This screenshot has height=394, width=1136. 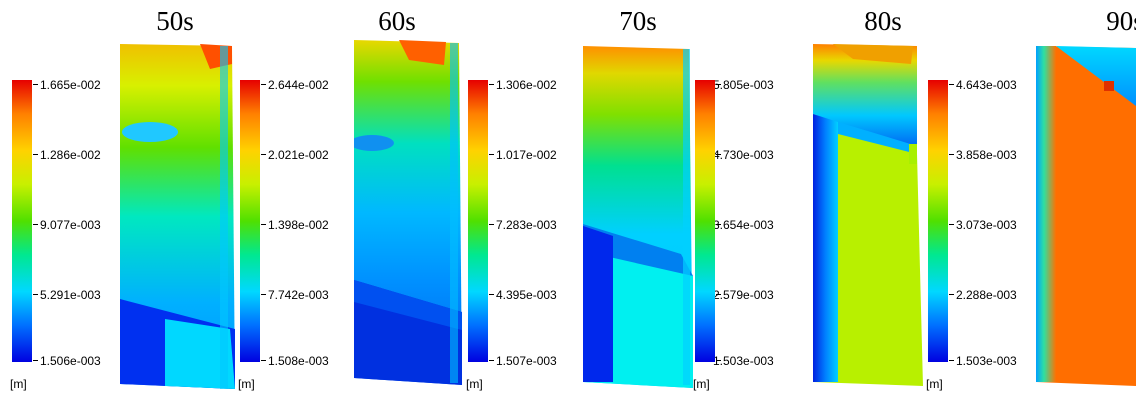 I want to click on legend-label: 1.507e-003, so click(x=526, y=361).